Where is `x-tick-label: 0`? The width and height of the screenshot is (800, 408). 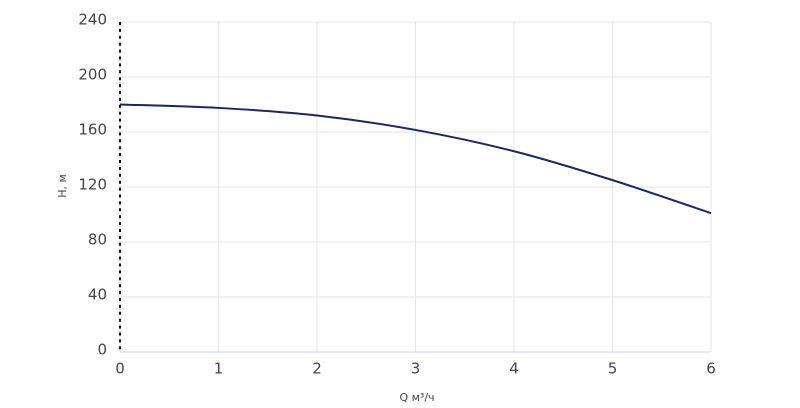 x-tick-label: 0 is located at coordinates (120, 369).